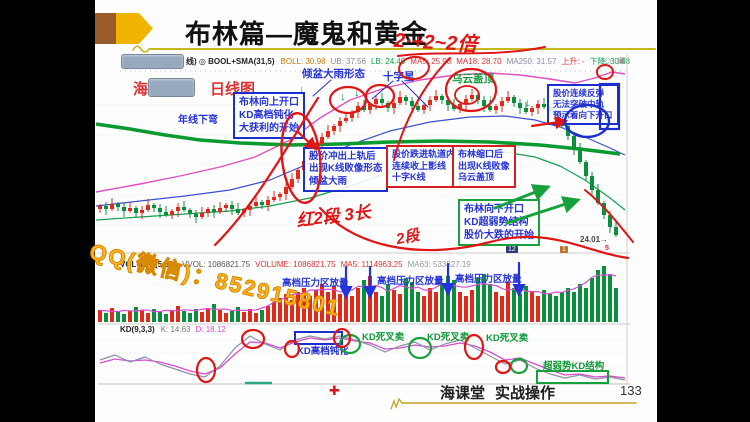 The image size is (750, 422). I want to click on kd-indicator-header: KD(9,3,3) K: 14.63 D: 18.12, so click(175, 329).